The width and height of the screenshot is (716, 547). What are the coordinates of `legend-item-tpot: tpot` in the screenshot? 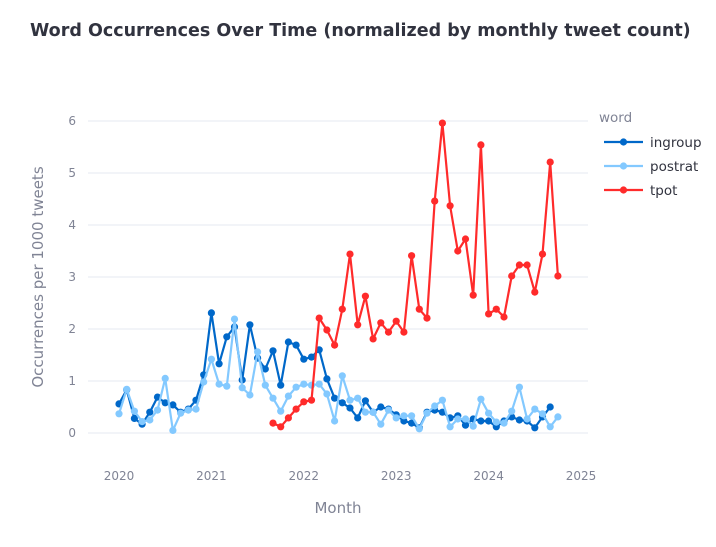 It's located at (640, 191).